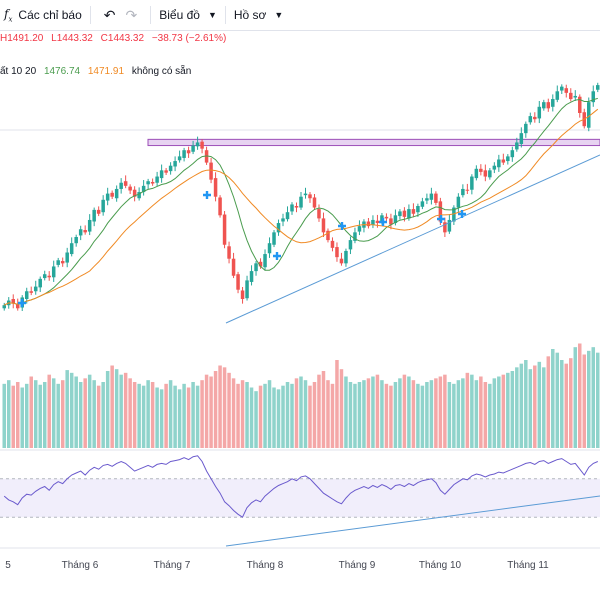 Image resolution: width=600 pixels, height=600 pixels. Describe the element at coordinates (80, 565) in the screenshot. I see `x-axis-tick-label: Tháng 6` at that location.